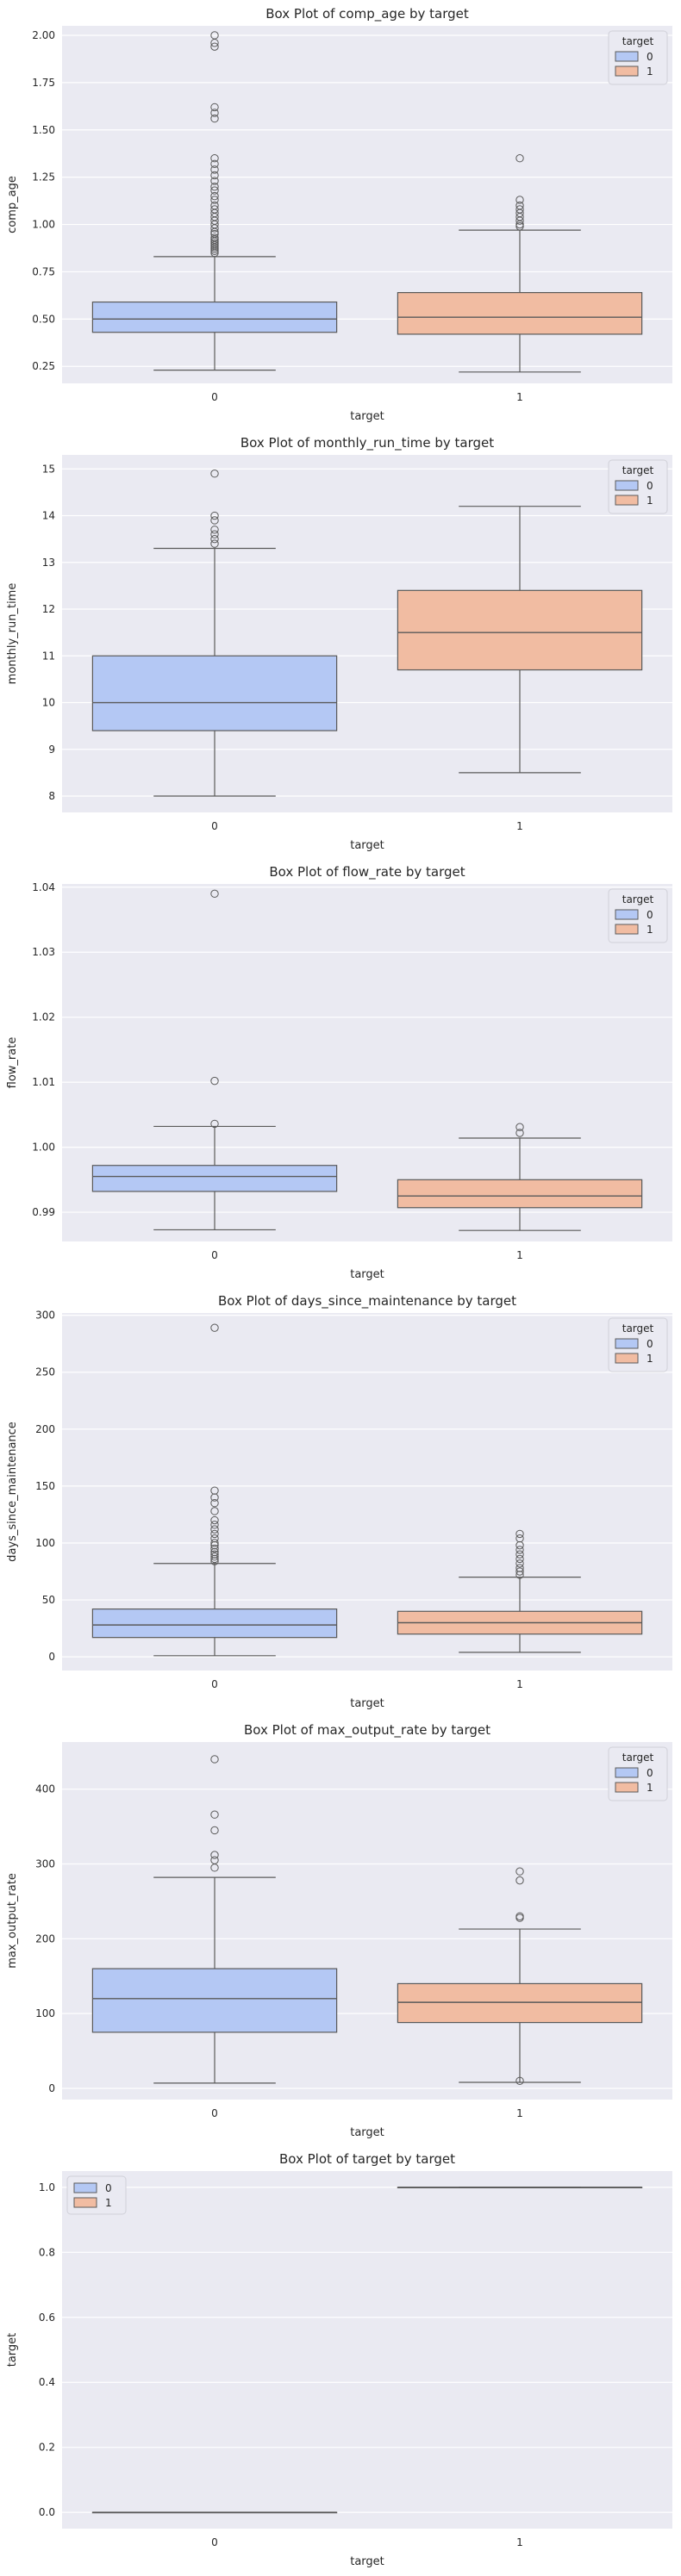 Image resolution: width=681 pixels, height=2576 pixels. What do you see at coordinates (43, 130) in the screenshot?
I see `y-tick-label: 1.50` at bounding box center [43, 130].